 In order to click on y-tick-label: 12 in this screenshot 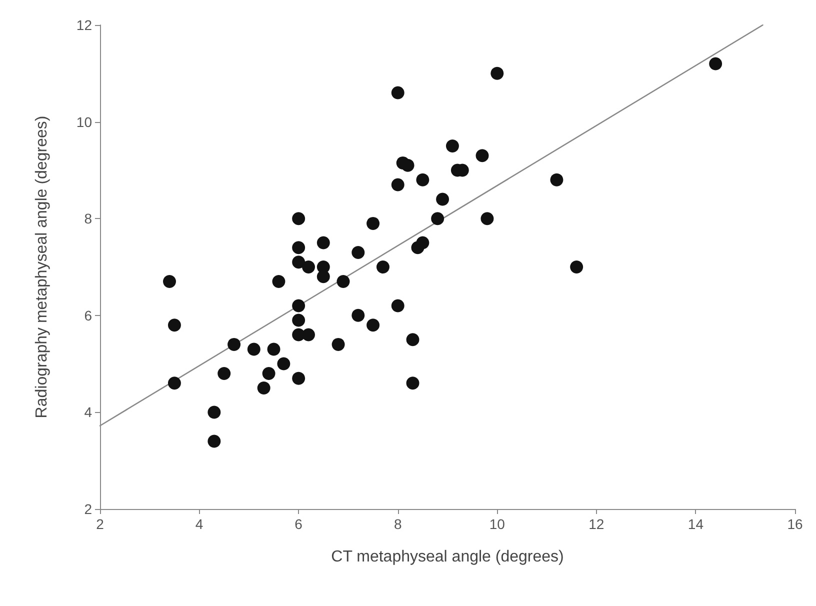, I will do `click(84, 25)`.